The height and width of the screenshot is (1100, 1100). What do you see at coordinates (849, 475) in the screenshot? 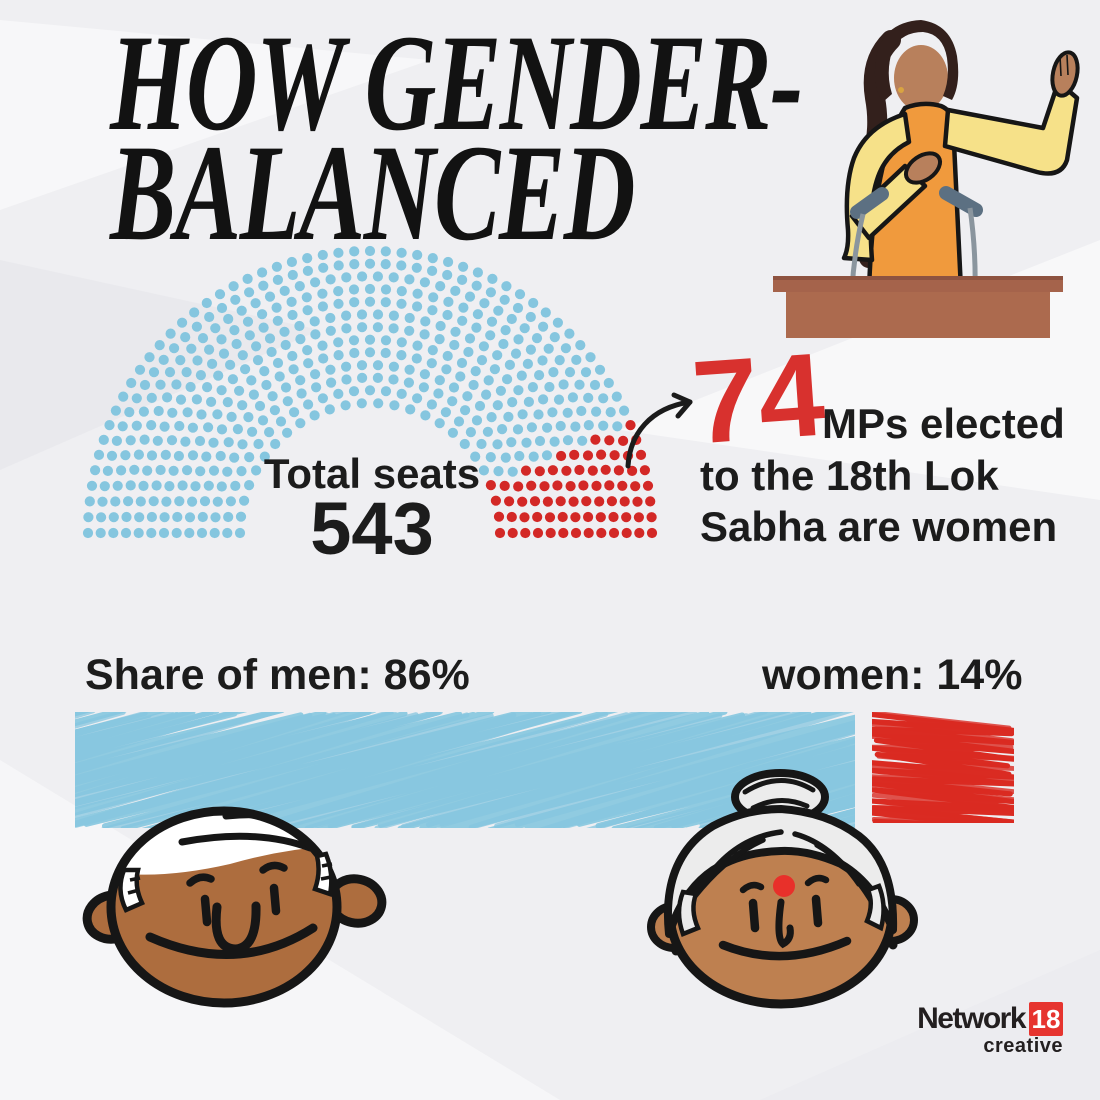
I see `annotation-line2: to the 18th Lok` at bounding box center [849, 475].